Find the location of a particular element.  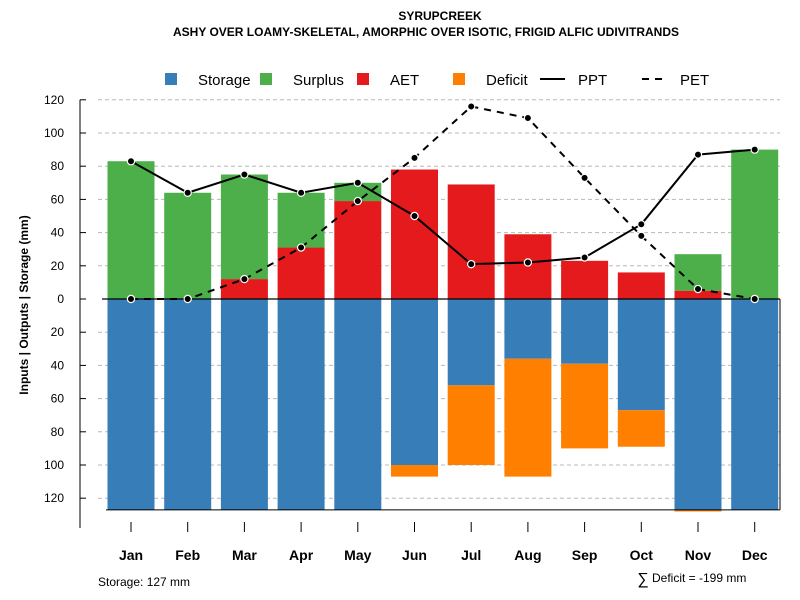

x-tick-label-nov: Nov is located at coordinates (698, 555).